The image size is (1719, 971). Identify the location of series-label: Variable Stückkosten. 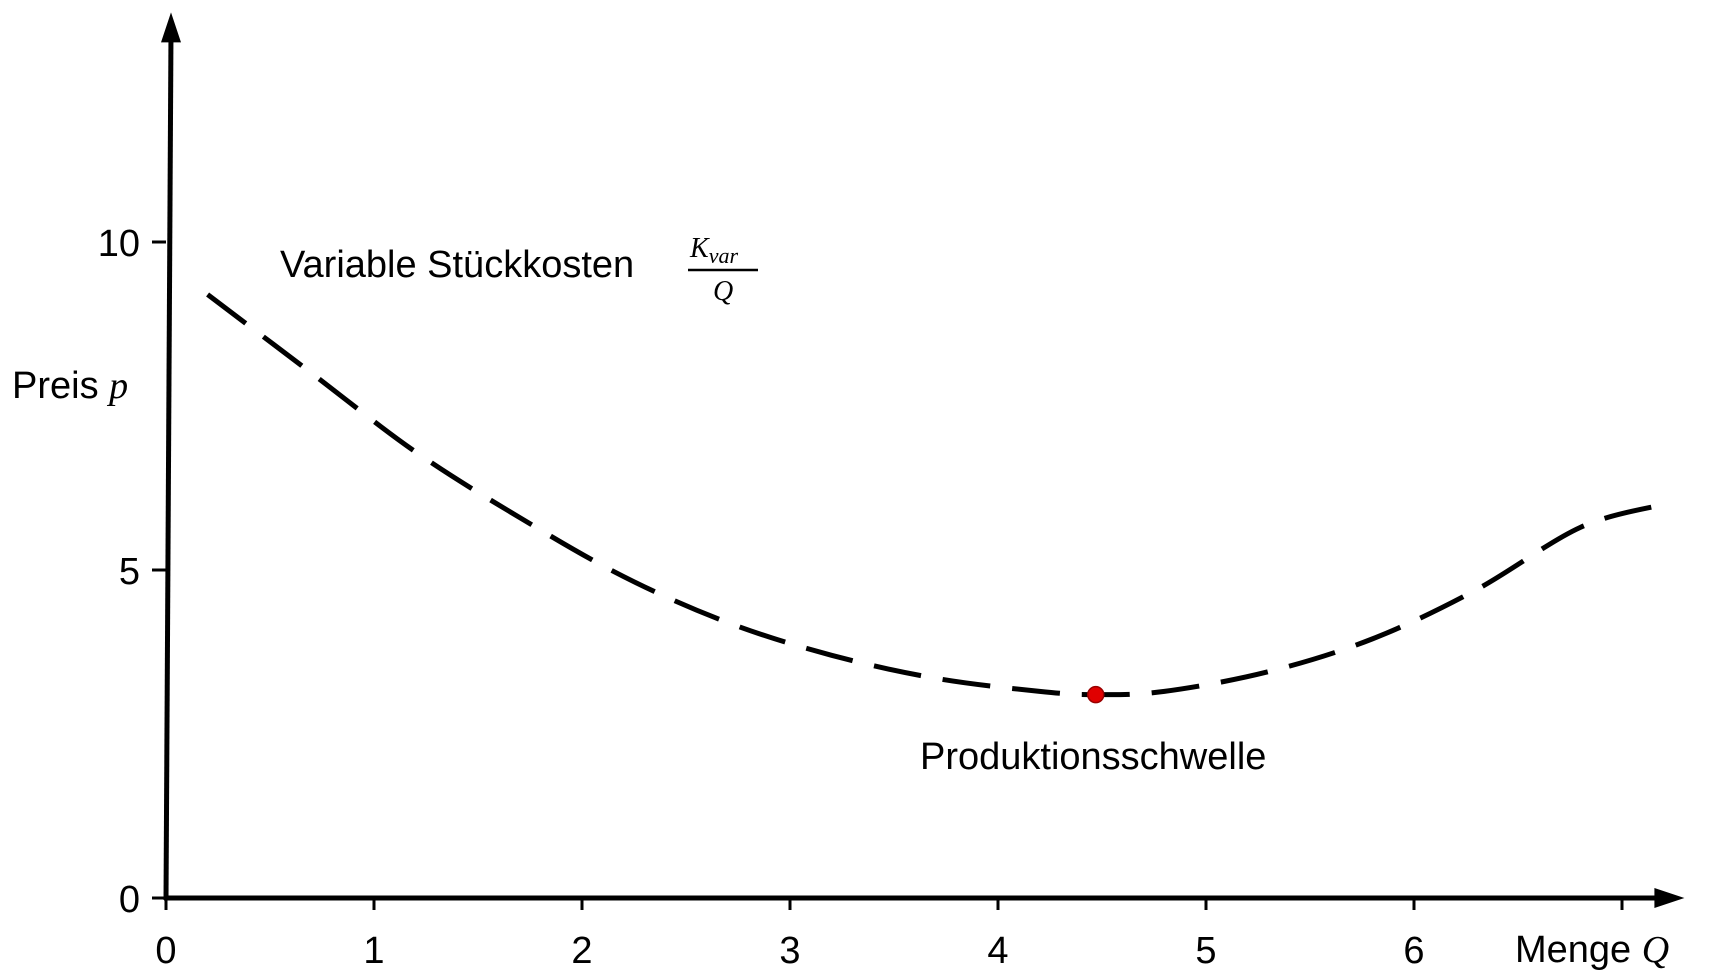
(457, 265).